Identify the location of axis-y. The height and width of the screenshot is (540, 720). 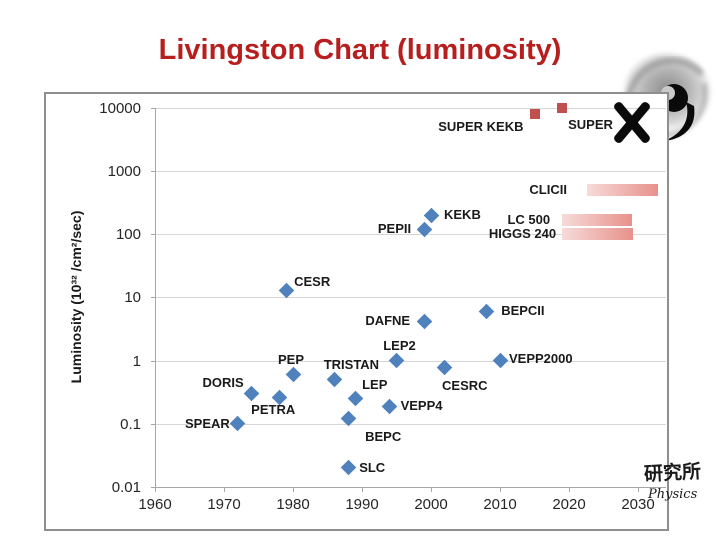
(155, 297).